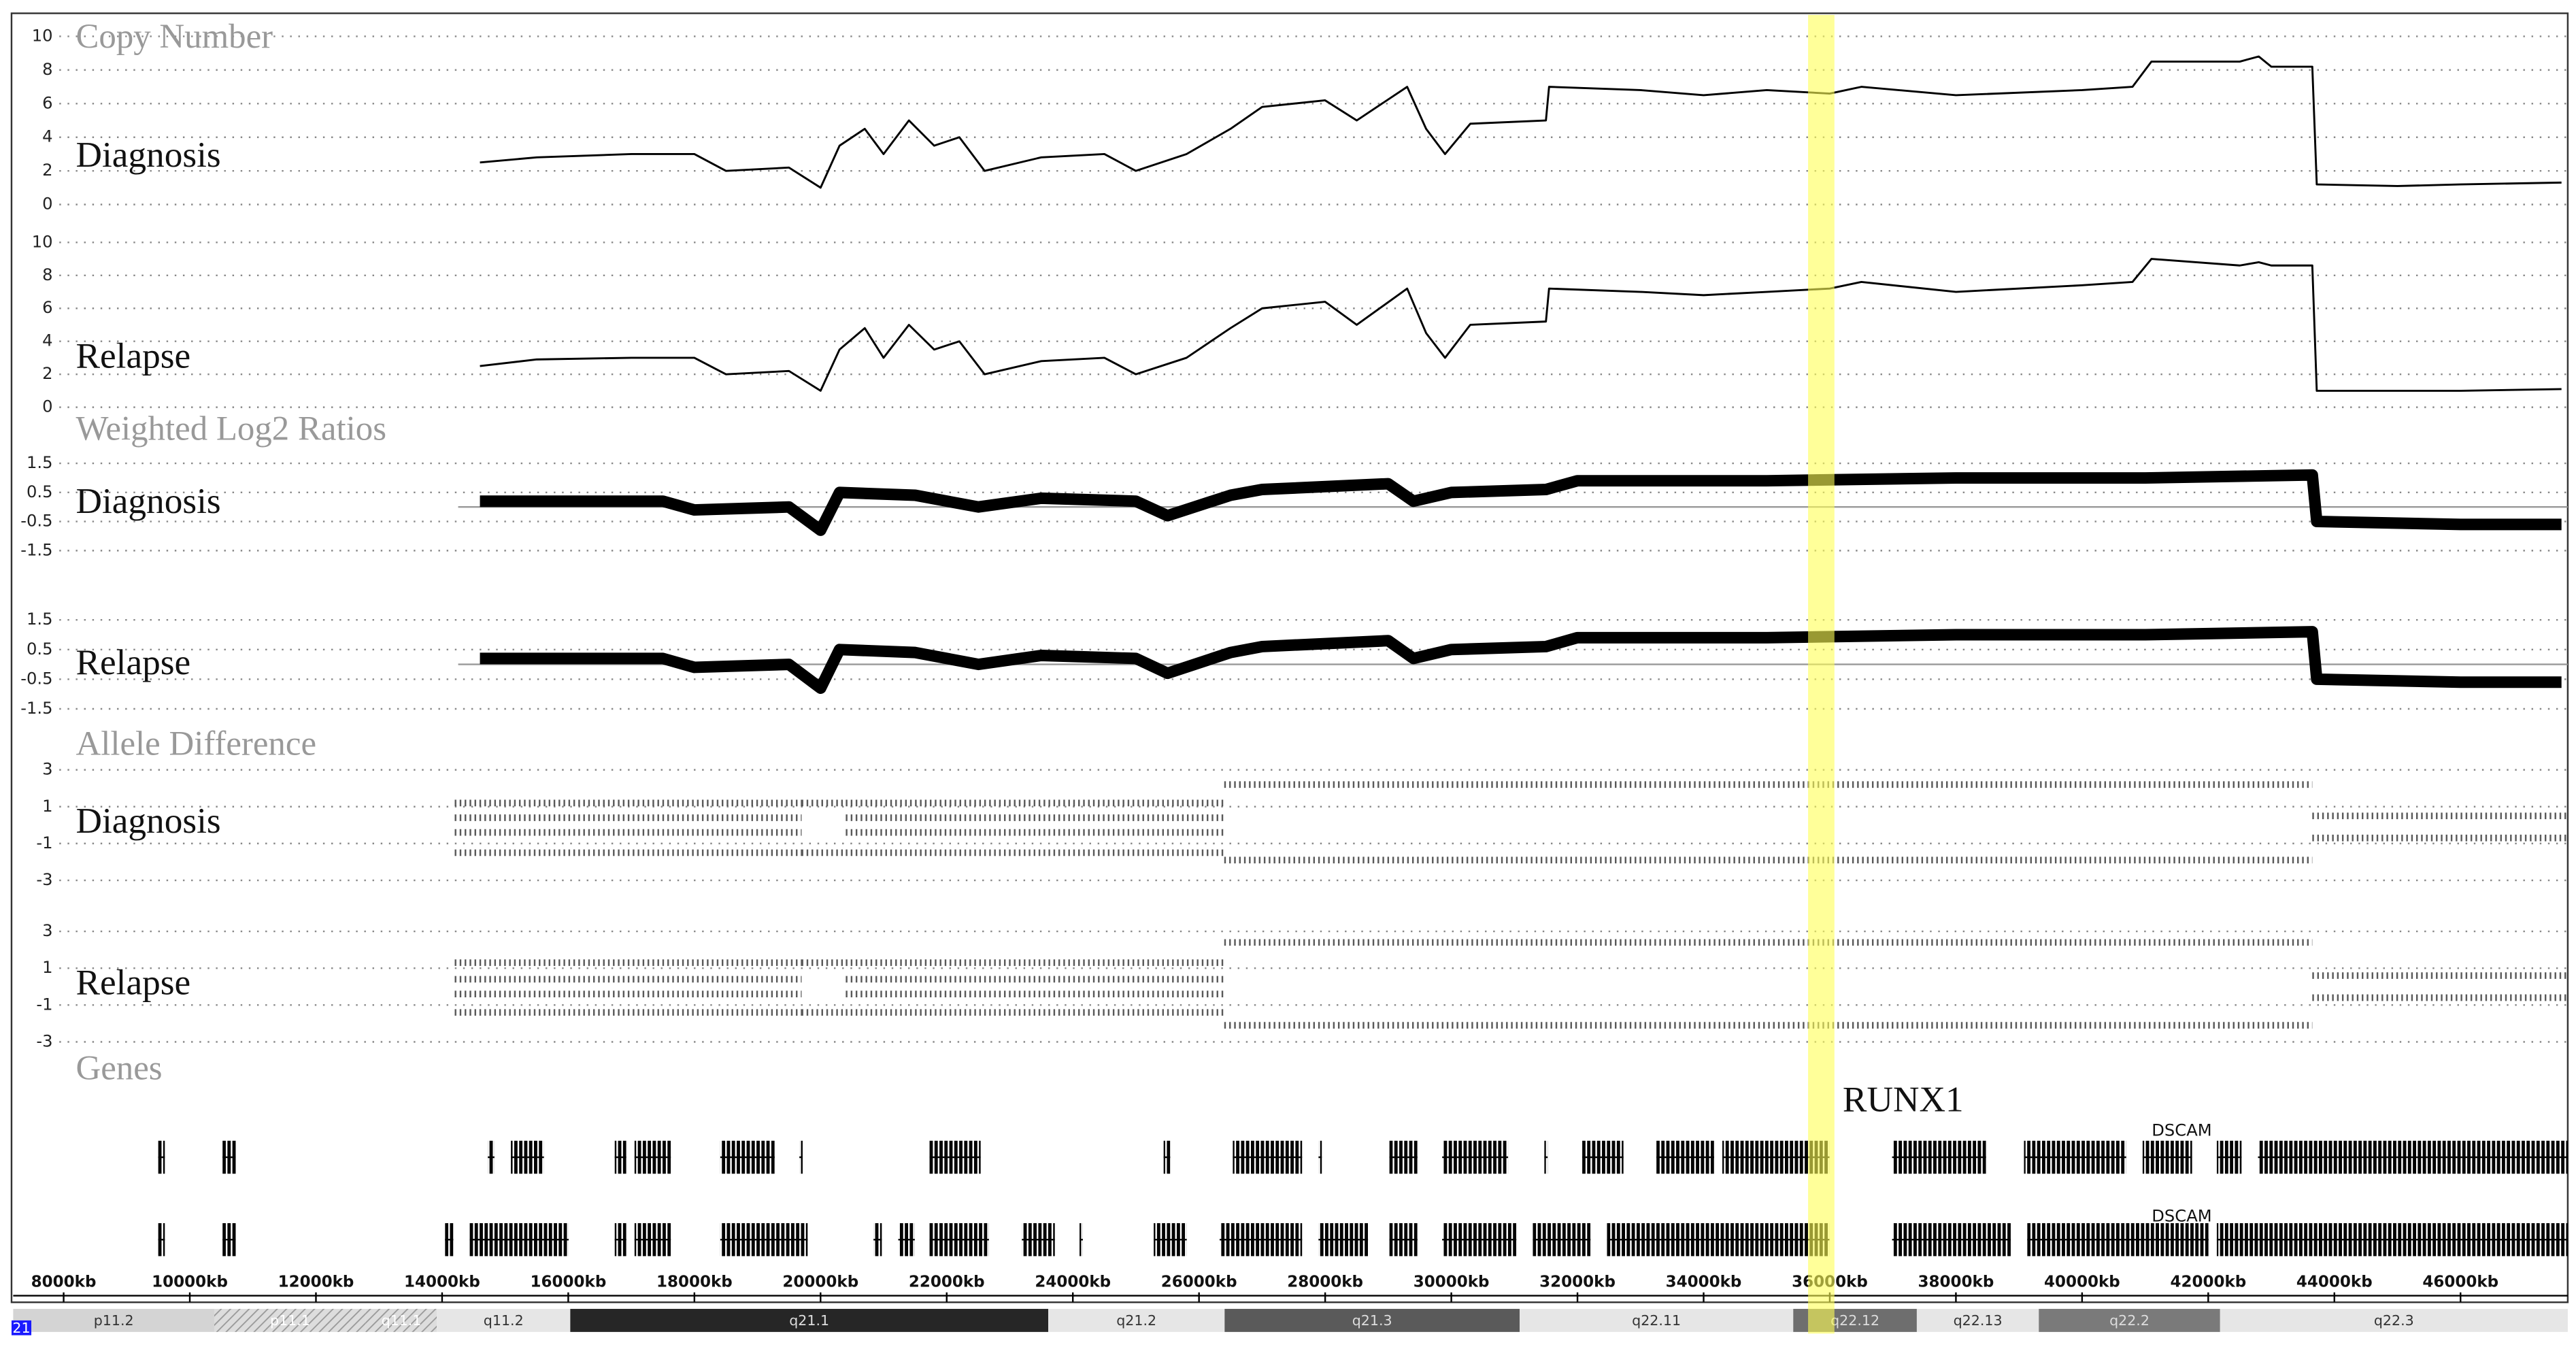  I want to click on cytoband-label: q21.2, so click(1136, 1320).